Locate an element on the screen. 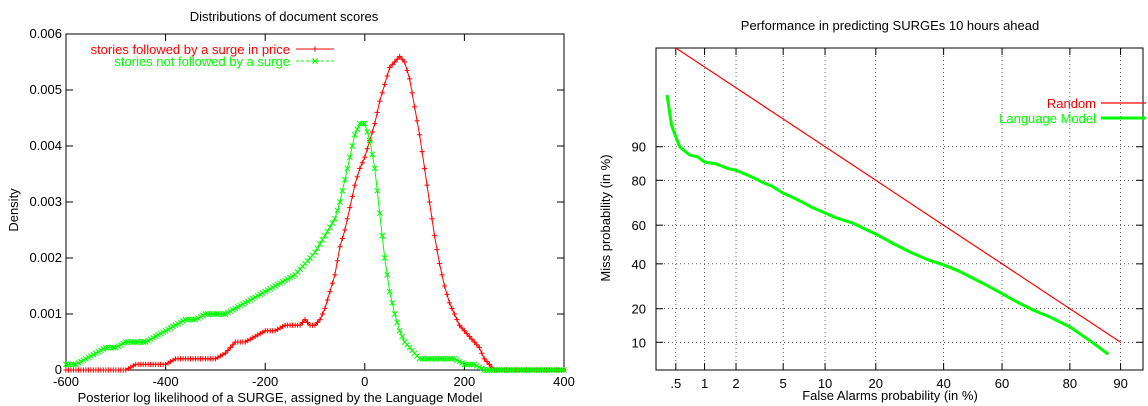 This screenshot has height=406, width=1148. y-tick-label: 0.005 is located at coordinates (45, 89).